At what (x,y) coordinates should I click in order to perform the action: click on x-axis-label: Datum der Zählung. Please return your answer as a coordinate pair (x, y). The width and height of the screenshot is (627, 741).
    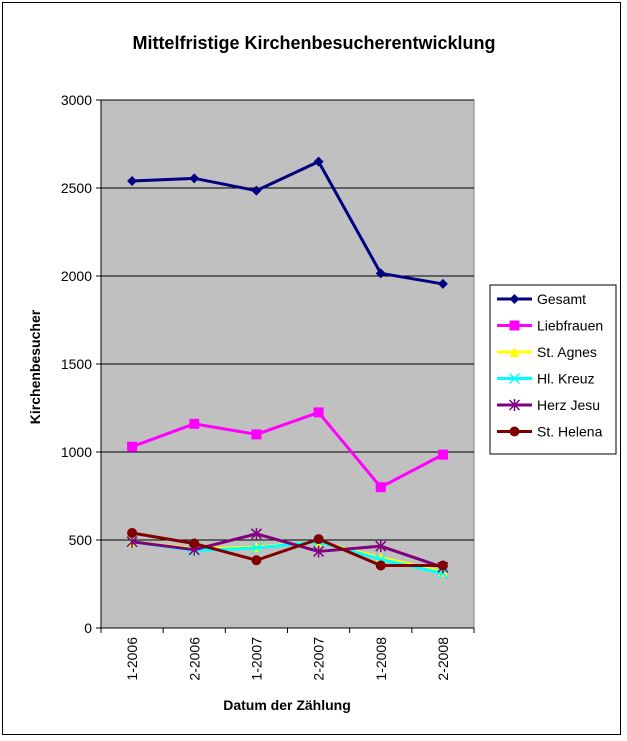
    Looking at the image, I should click on (287, 705).